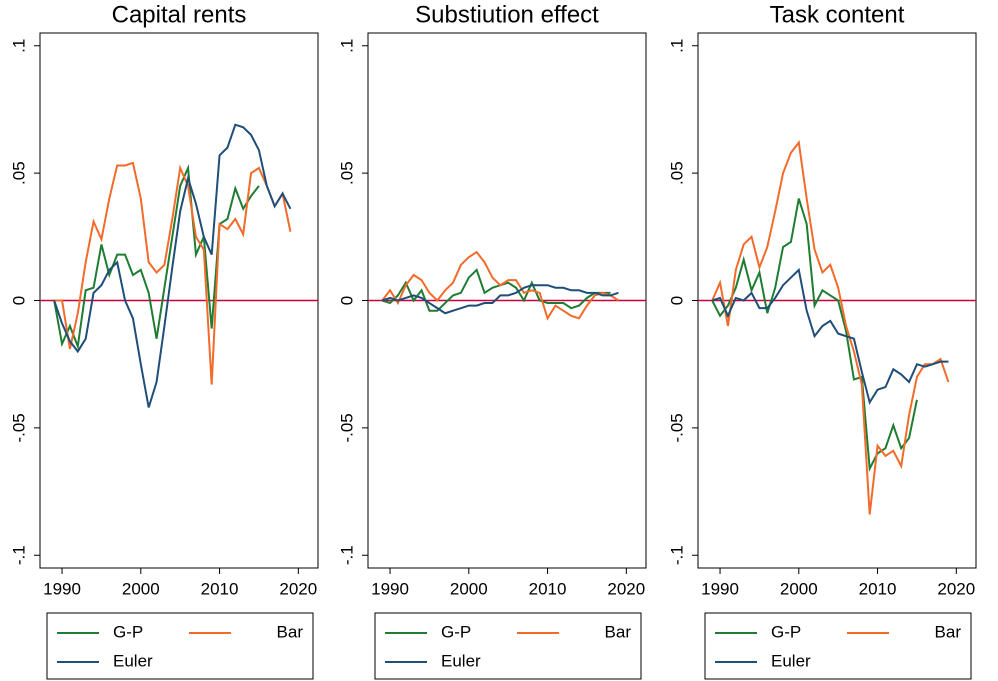 This screenshot has height=681, width=998. What do you see at coordinates (837, 14) in the screenshot?
I see `chart-title: Task content` at bounding box center [837, 14].